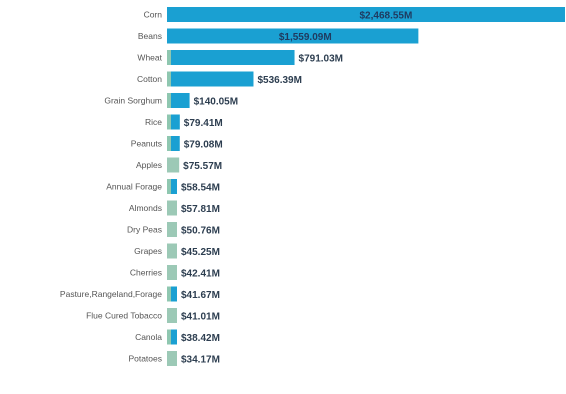 The width and height of the screenshot is (566, 394). I want to click on category-label-cherries: Cherries, so click(146, 273).